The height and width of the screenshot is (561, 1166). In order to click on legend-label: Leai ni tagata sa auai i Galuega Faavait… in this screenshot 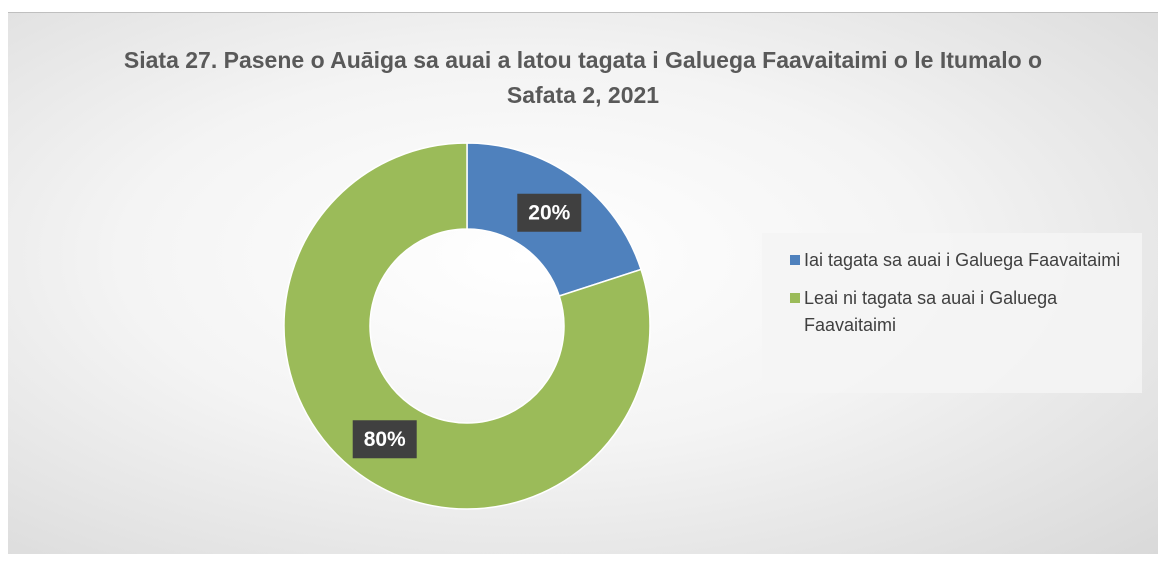, I will do `click(931, 311)`.